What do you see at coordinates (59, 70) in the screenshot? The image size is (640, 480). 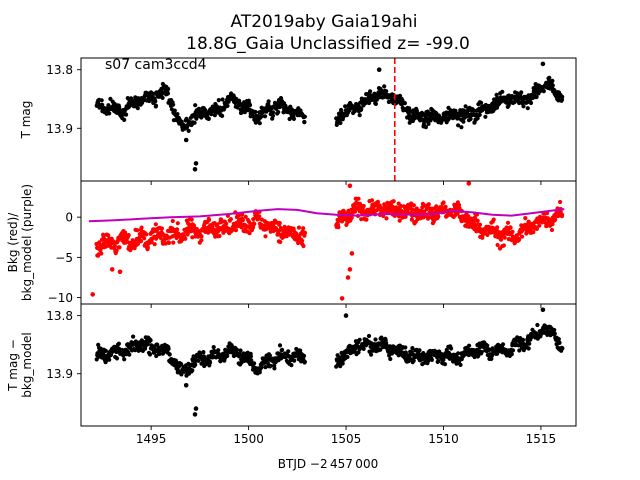 I see `y-tick-label: 13.8` at bounding box center [59, 70].